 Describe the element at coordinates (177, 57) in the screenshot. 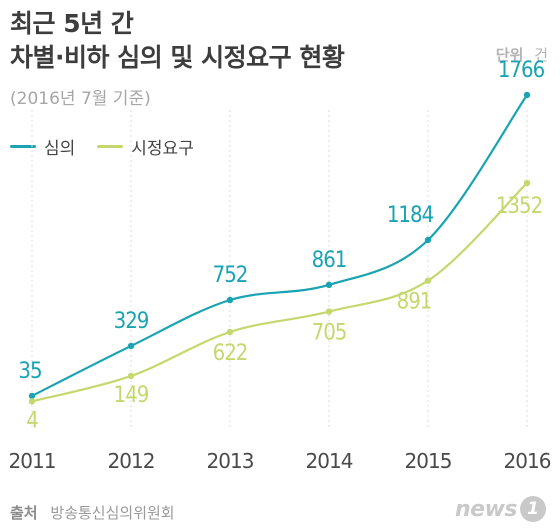

I see `chart-title-line-2: 차별·비하 심의 및 시정요구 현황` at that location.